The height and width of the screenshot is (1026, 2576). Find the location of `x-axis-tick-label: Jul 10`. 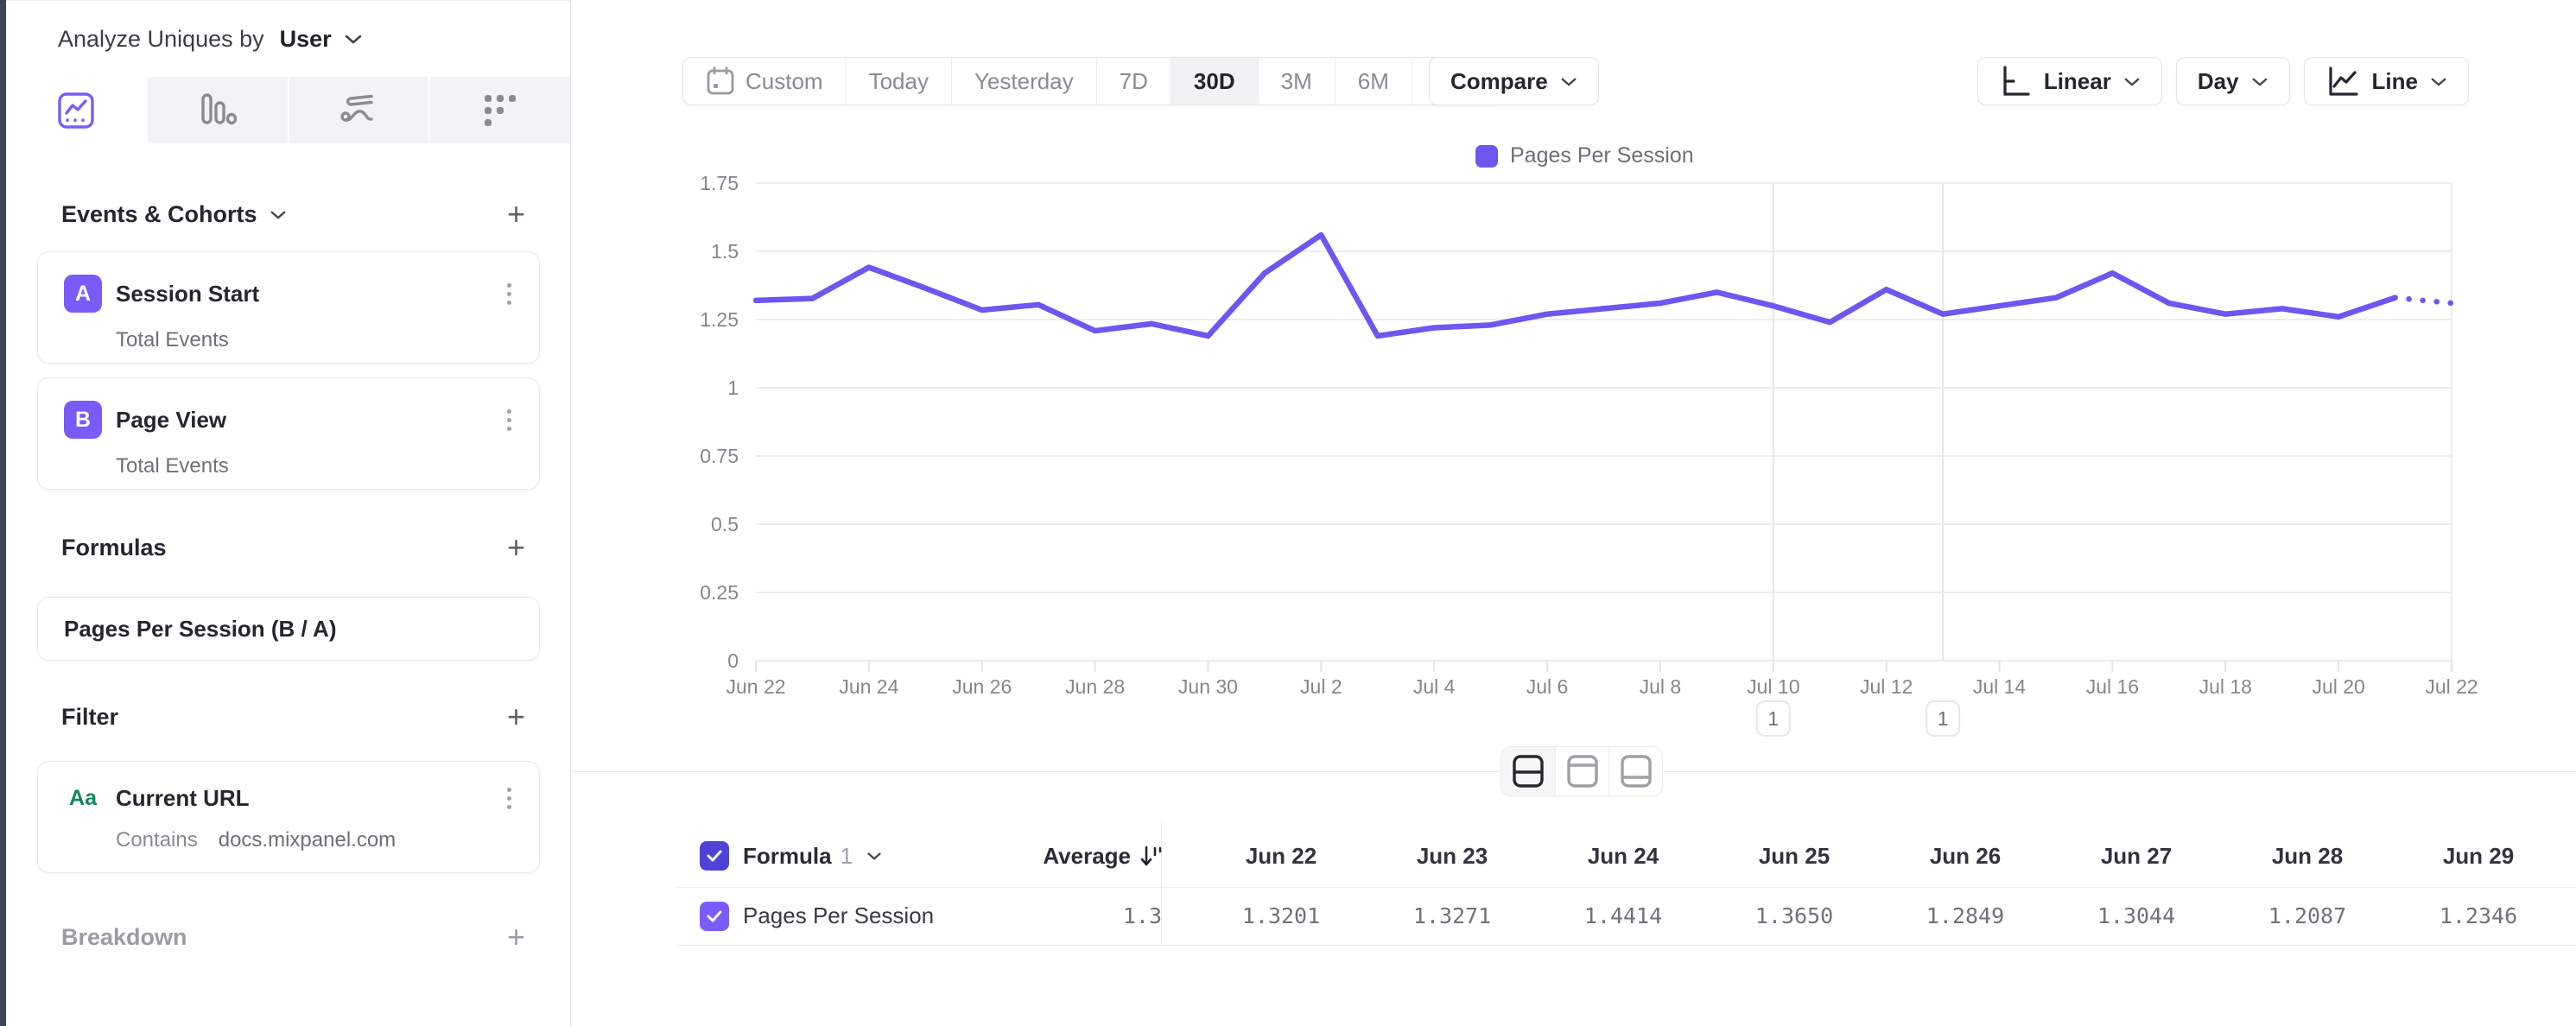

x-axis-tick-label: Jul 10 is located at coordinates (1773, 686).